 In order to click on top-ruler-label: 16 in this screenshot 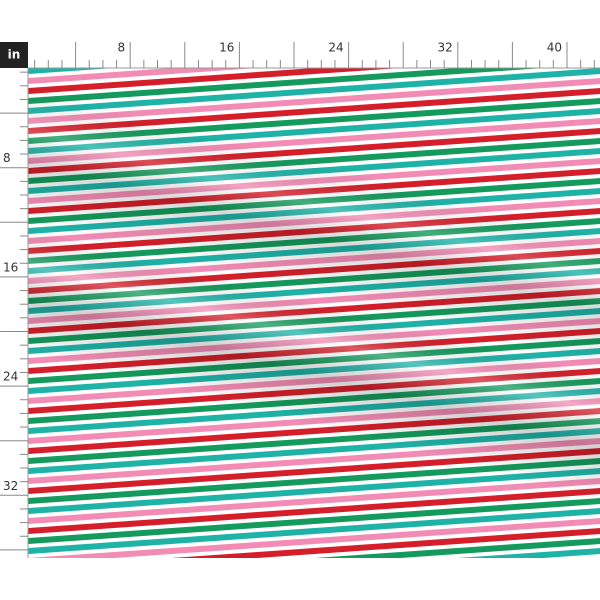, I will do `click(226, 48)`.